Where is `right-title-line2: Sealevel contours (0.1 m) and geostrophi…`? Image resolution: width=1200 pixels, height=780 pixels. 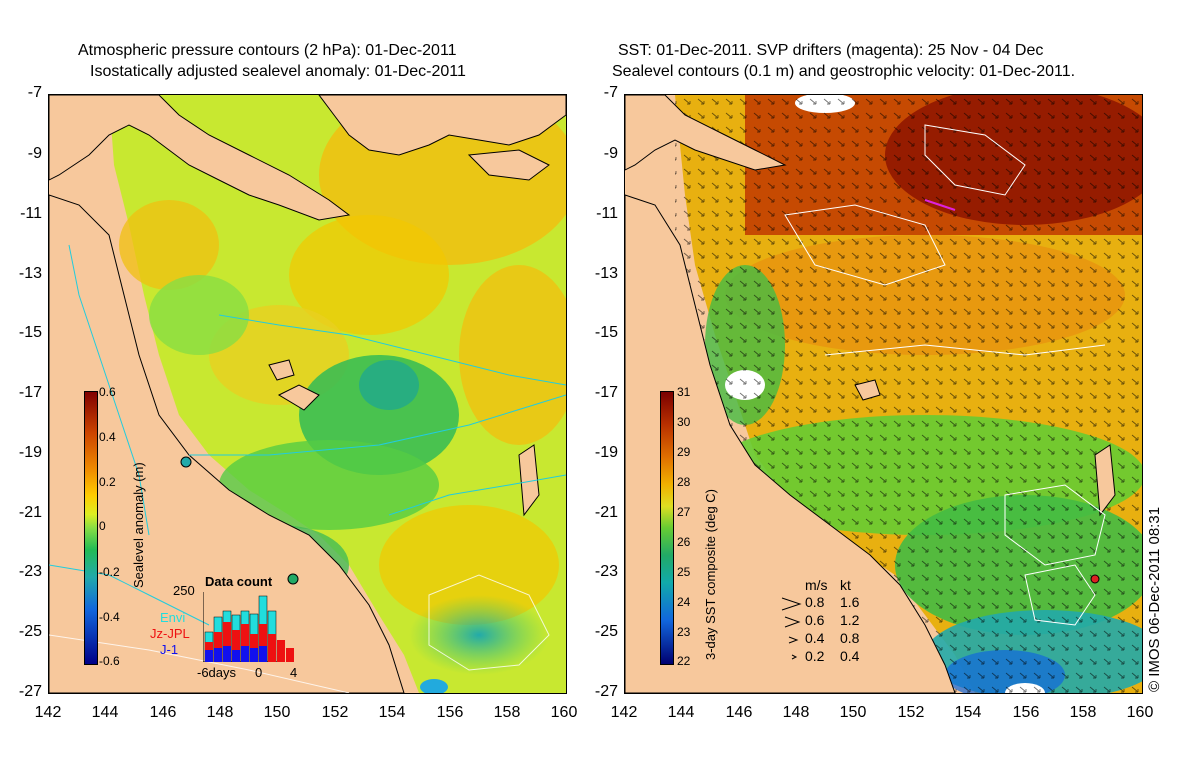
right-title-line2: Sealevel contours (0.1 m) and geostrophi… is located at coordinates (844, 71).